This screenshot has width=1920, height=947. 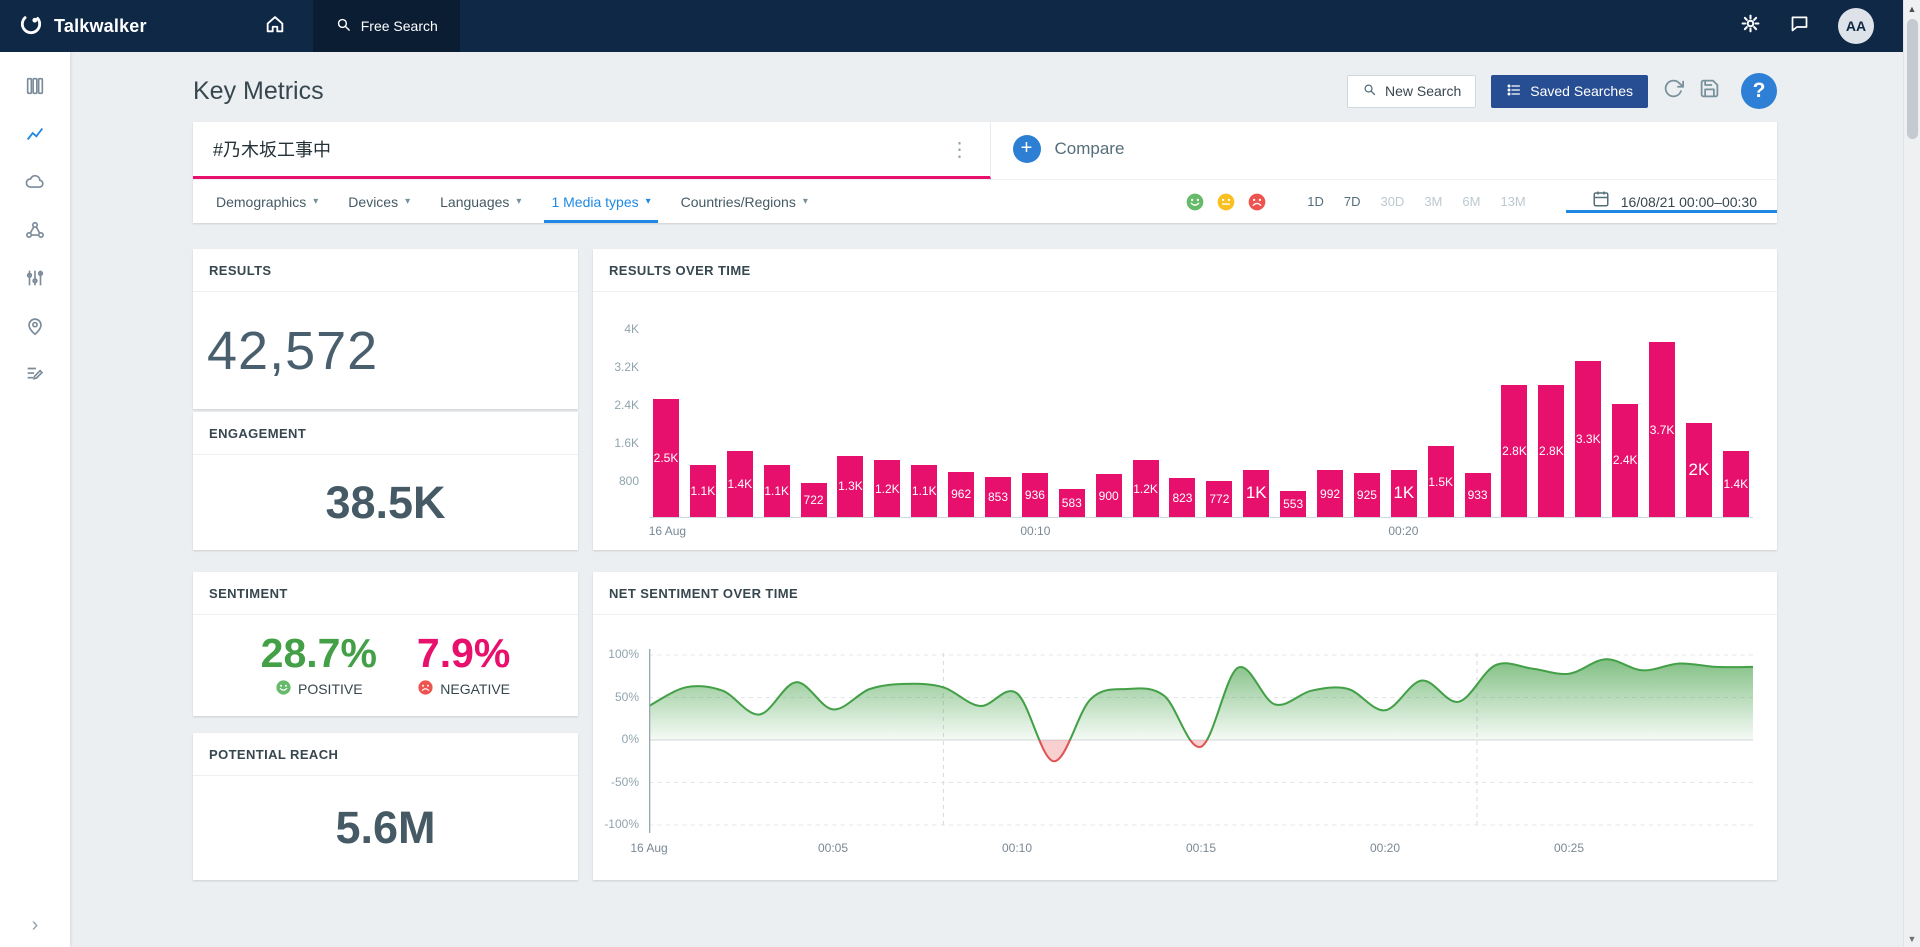 I want to click on result-bar: 992, so click(x=1330, y=493).